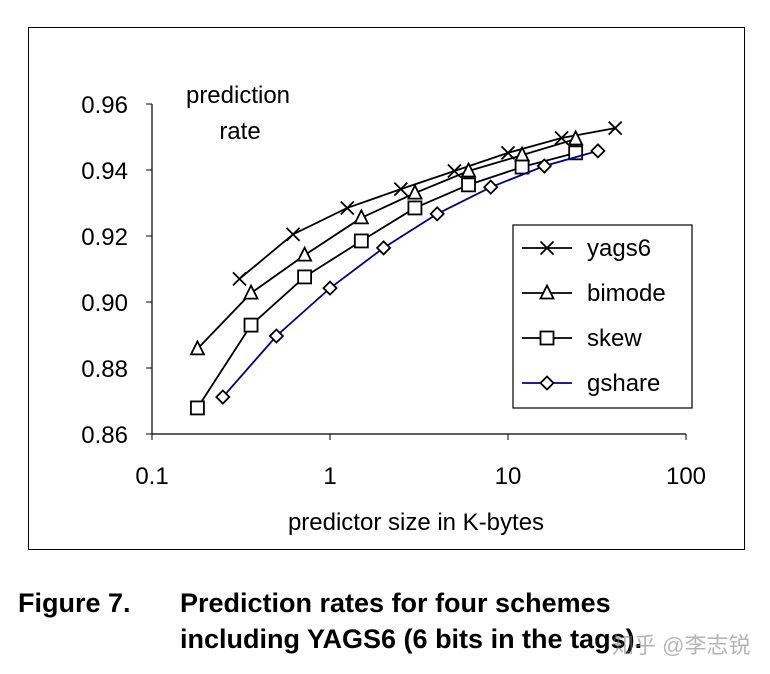 The height and width of the screenshot is (674, 770). I want to click on y-tick-label: 0.94, so click(104, 171).